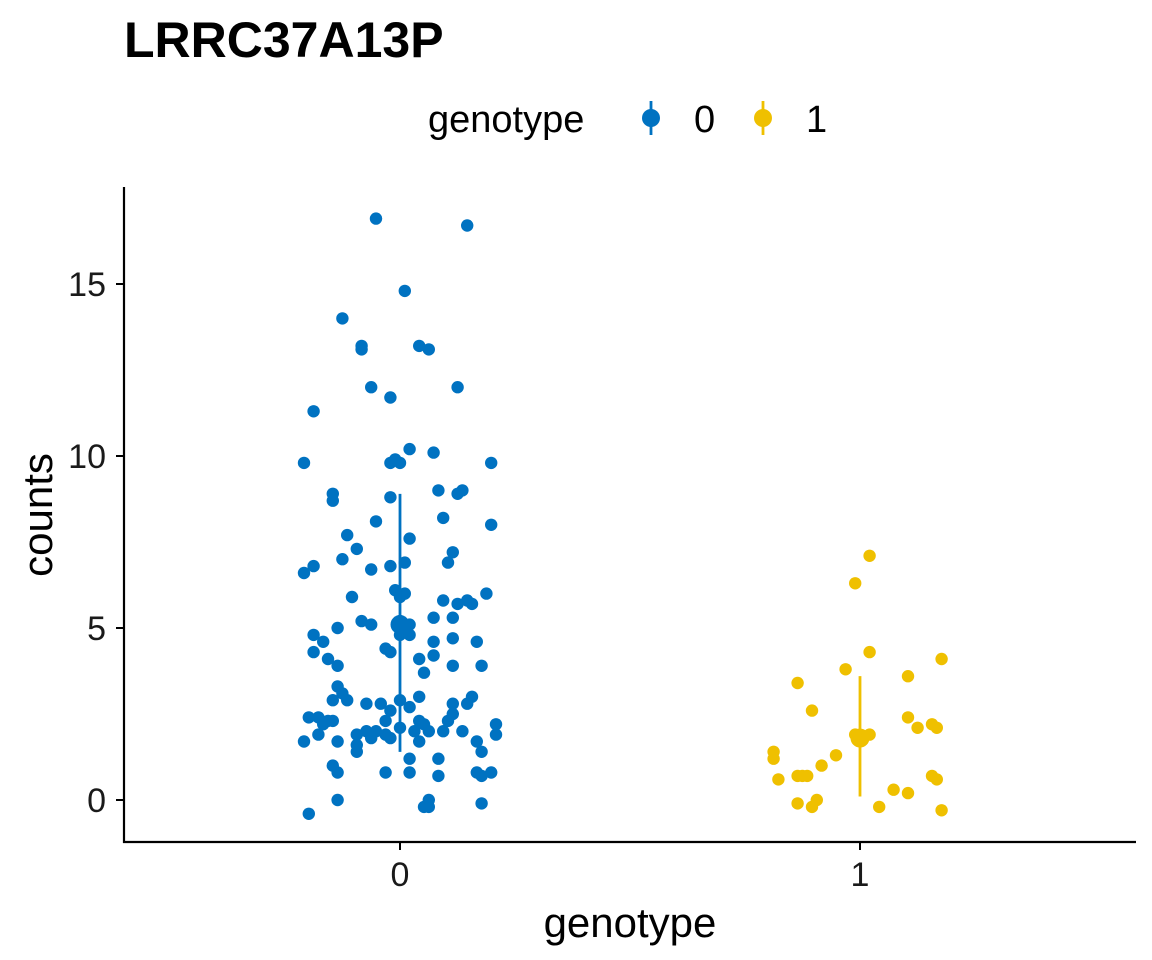 This screenshot has width=1152, height=960. Describe the element at coordinates (87, 285) in the screenshot. I see `y-tick-label: 15` at that location.